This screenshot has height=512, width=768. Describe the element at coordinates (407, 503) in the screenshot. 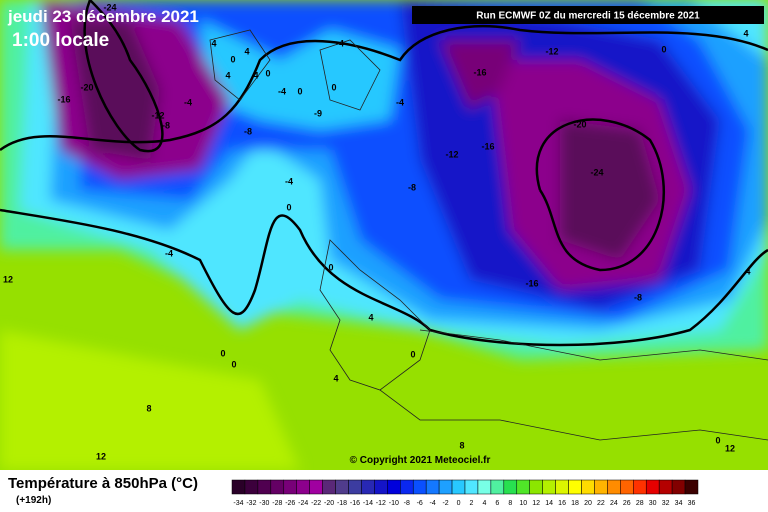

I see `color-tick-label: -8` at that location.